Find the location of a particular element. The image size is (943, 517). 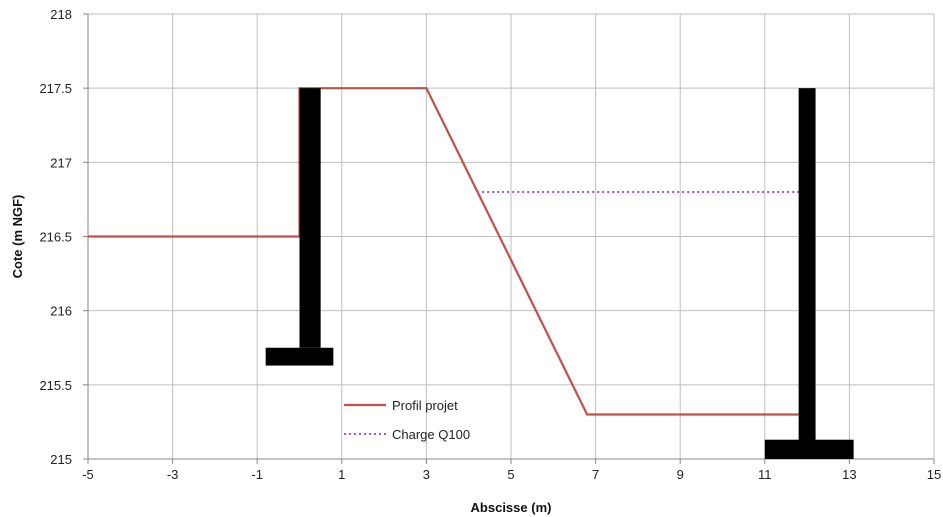

y-tick-label: 215 is located at coordinates (61, 459).